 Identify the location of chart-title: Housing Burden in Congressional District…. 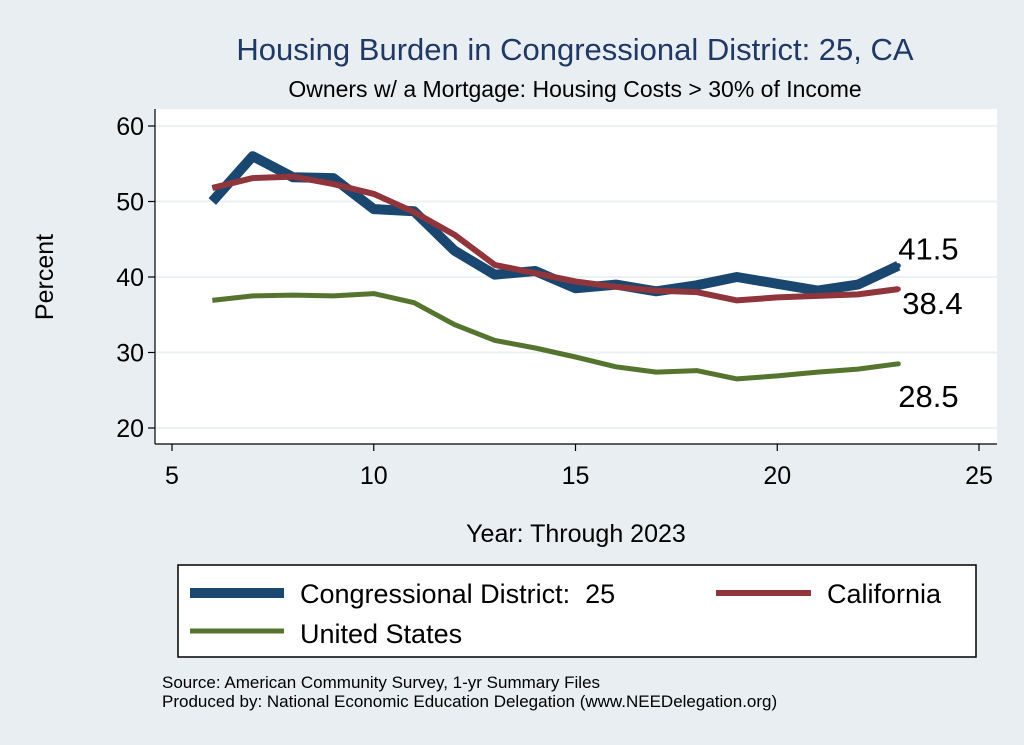
(574, 49).